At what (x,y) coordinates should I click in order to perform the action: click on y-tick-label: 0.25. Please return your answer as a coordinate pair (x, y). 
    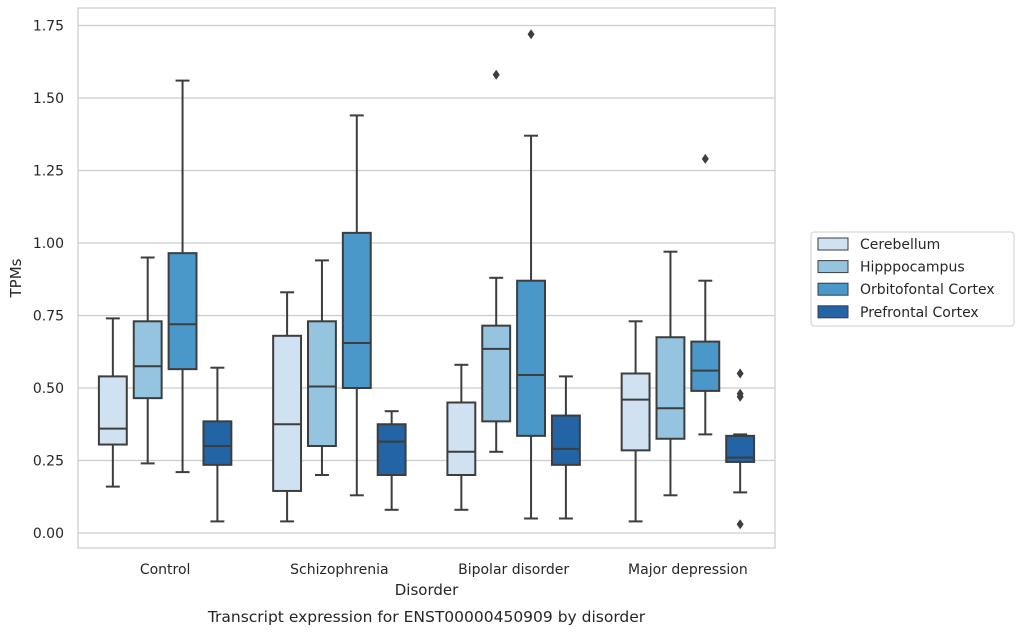
    Looking at the image, I should click on (48, 462).